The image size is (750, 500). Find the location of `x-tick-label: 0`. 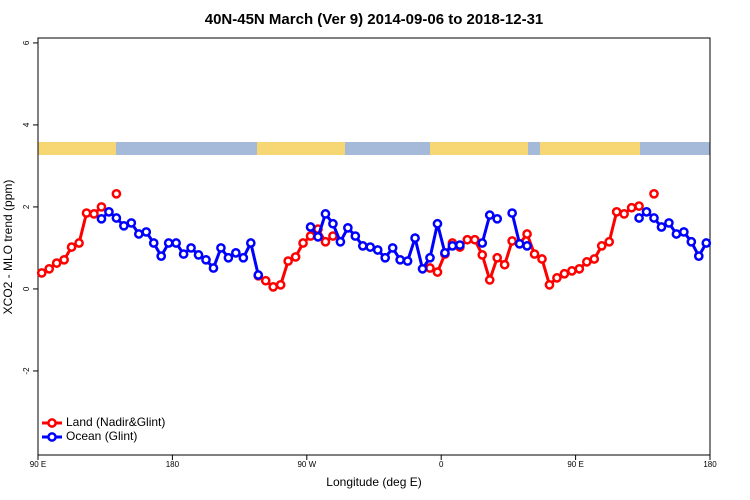

x-tick-label: 0 is located at coordinates (441, 464).